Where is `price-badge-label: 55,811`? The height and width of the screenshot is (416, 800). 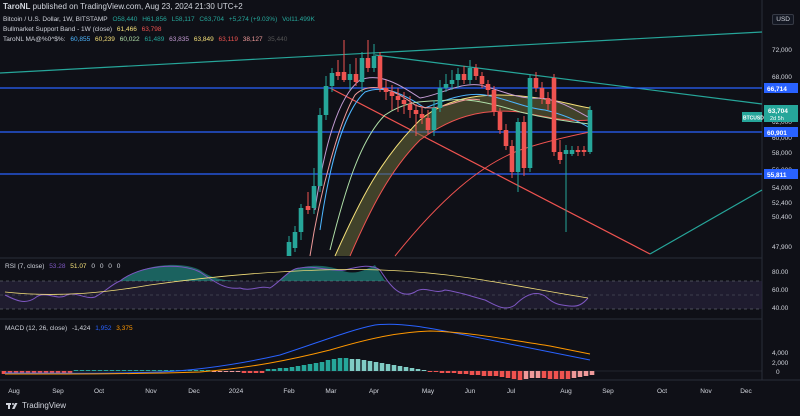 price-badge-label: 55,811 is located at coordinates (777, 175).